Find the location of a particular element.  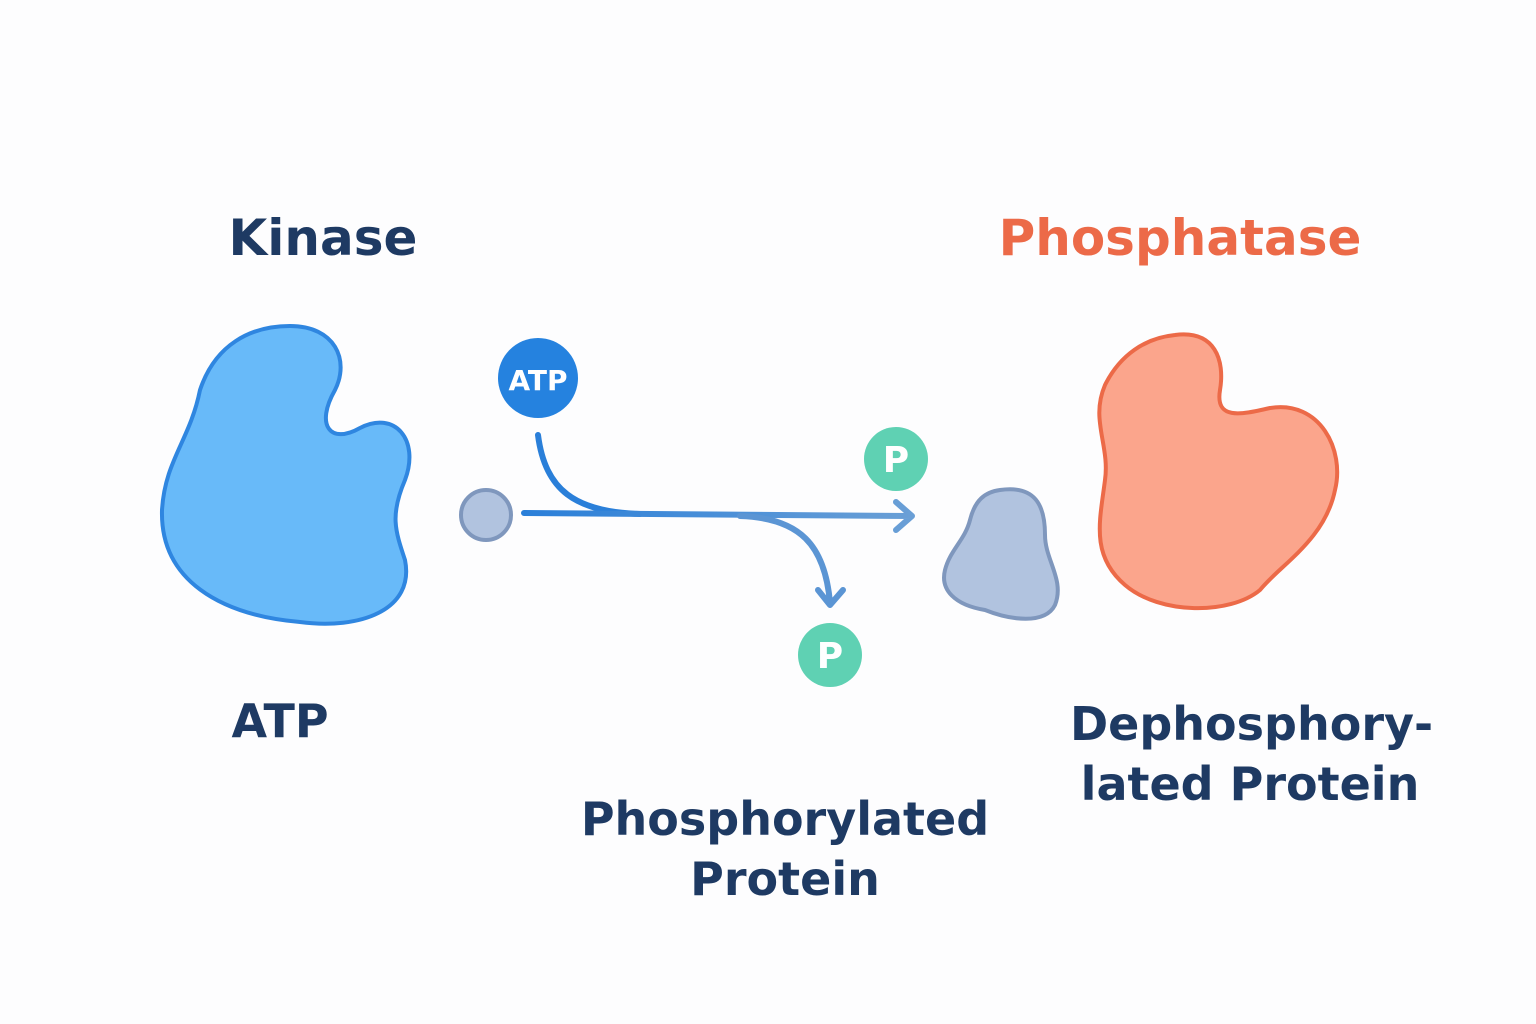

dephosphorylated-protein-label: Dephosphory- lated Protein is located at coordinates (1252, 755).